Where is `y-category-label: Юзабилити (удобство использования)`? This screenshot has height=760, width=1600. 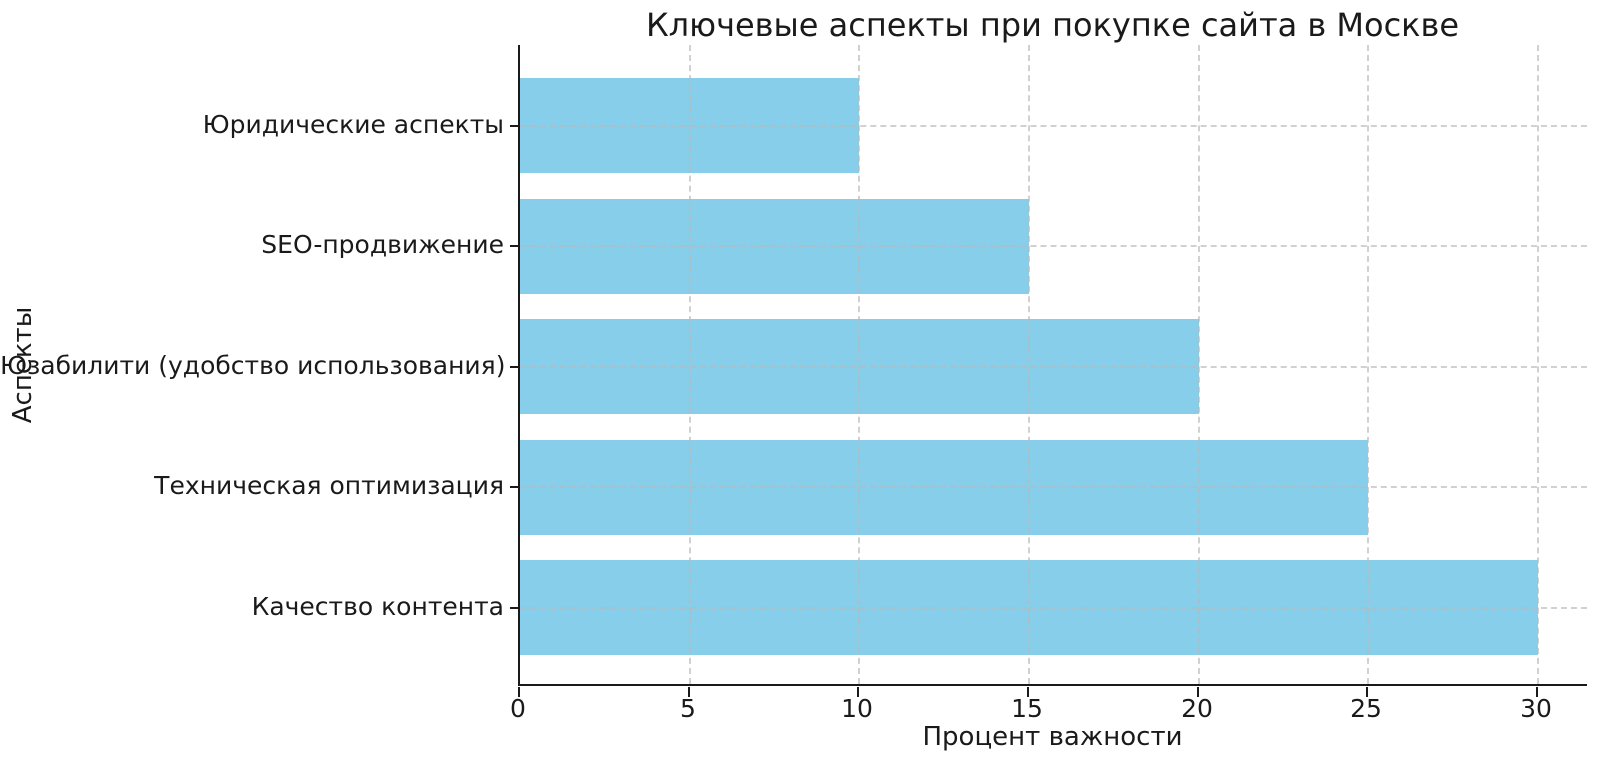 y-category-label: Юзабилити (удобство использования) is located at coordinates (253, 365).